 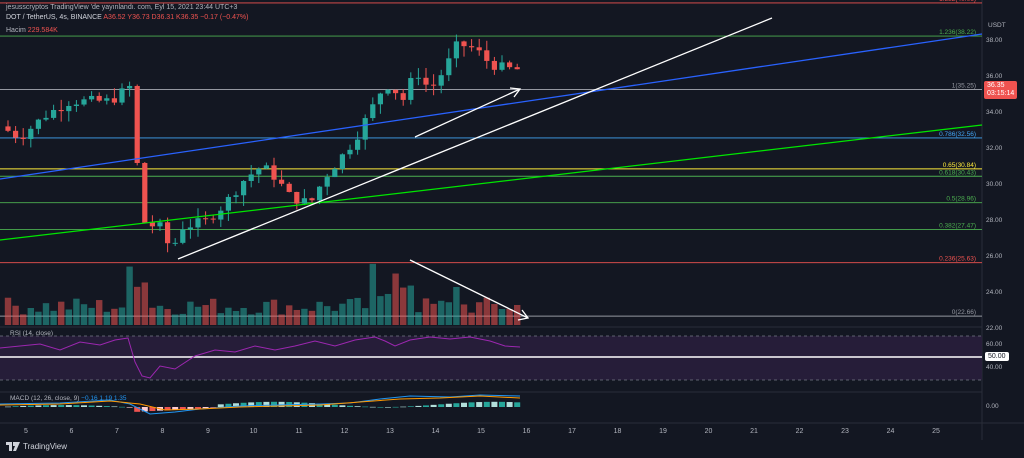 What do you see at coordinates (1001, 93) in the screenshot?
I see `countdown-timer: 03:15:14` at bounding box center [1001, 93].